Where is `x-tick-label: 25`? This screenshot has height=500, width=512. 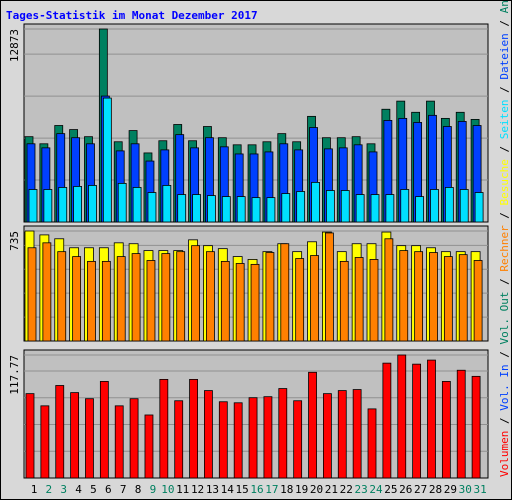
x-tick-label: 25 is located at coordinates (390, 489).